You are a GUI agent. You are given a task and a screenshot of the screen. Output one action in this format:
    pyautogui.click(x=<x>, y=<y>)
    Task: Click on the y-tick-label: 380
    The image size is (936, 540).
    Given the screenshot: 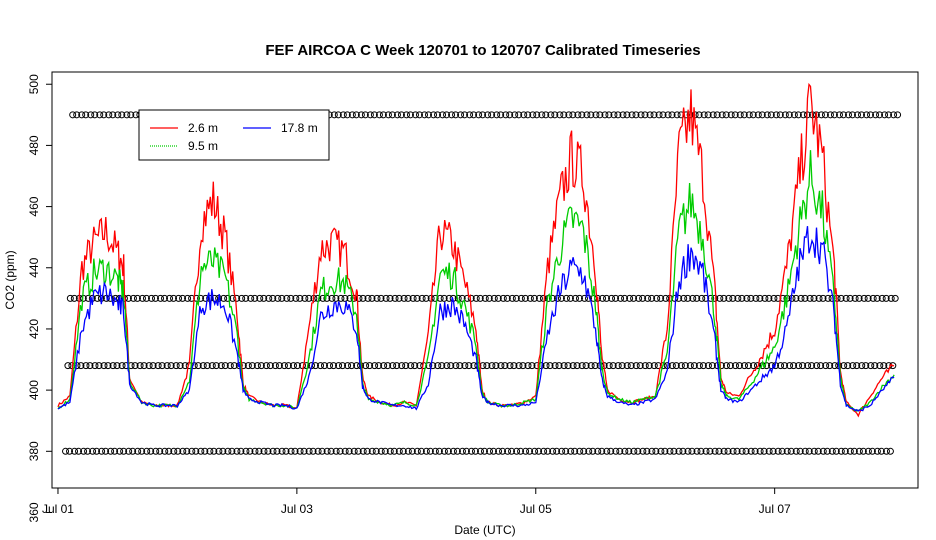 What is the action you would take?
    pyautogui.click(x=34, y=451)
    